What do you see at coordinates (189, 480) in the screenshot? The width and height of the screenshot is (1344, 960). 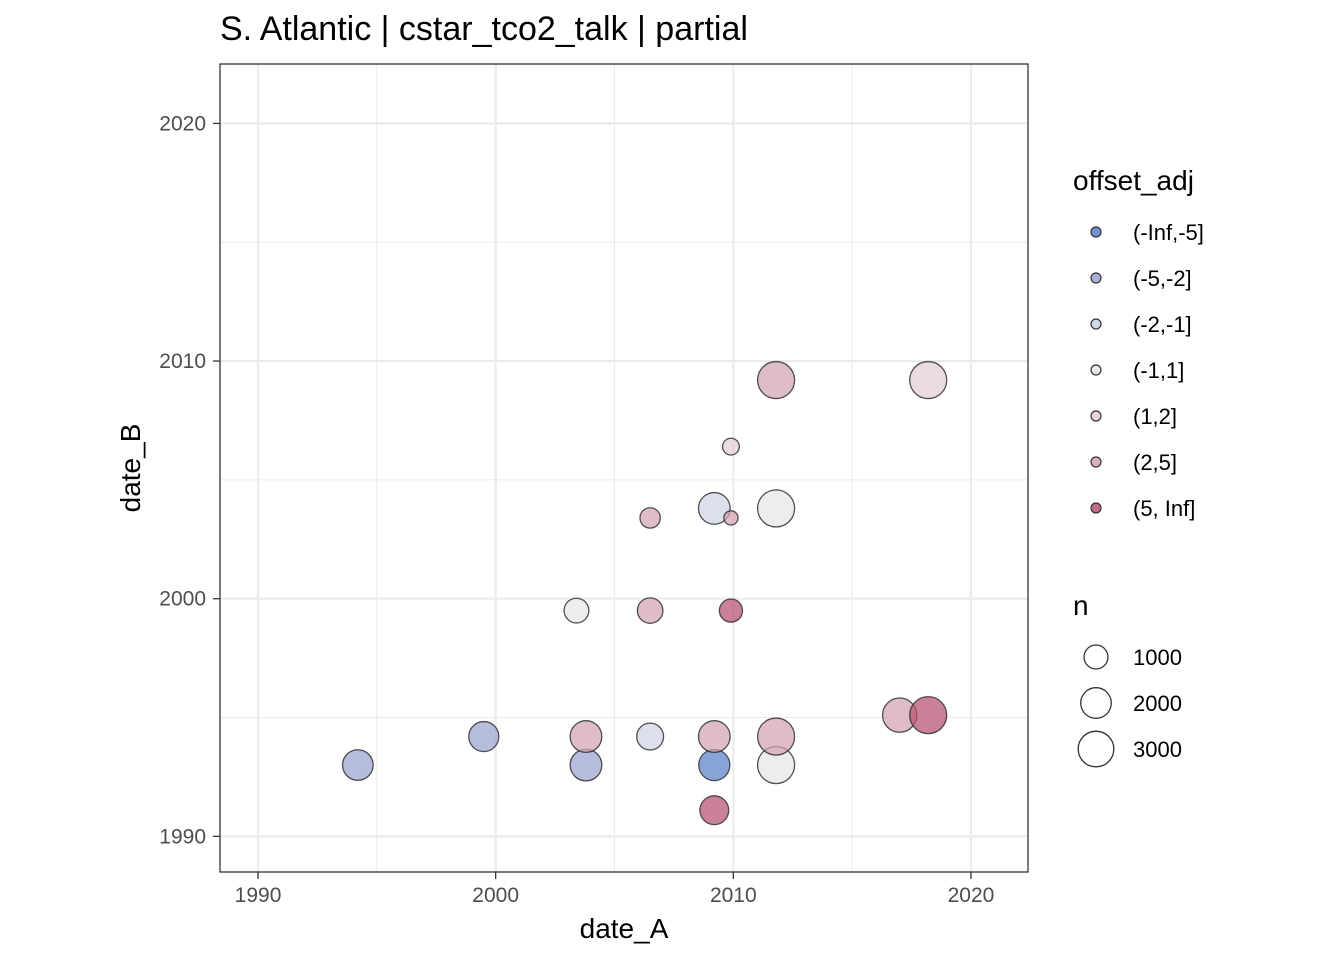 I see `y-axis: 1990 2000 2010 2020` at bounding box center [189, 480].